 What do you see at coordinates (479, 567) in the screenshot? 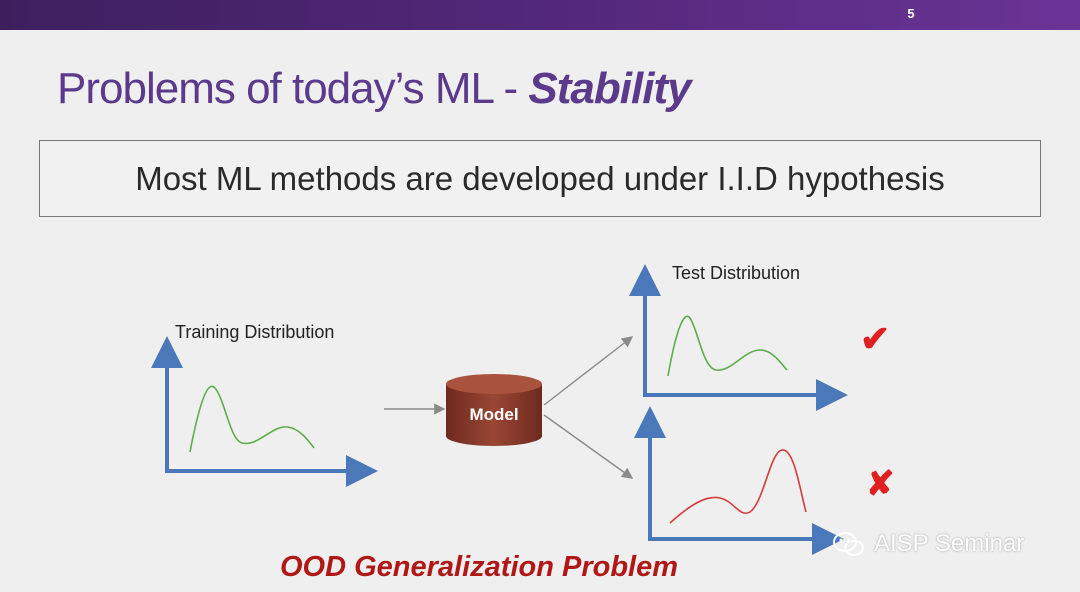
I see `ood-problem-label: OOD Generalization Problem` at bounding box center [479, 567].